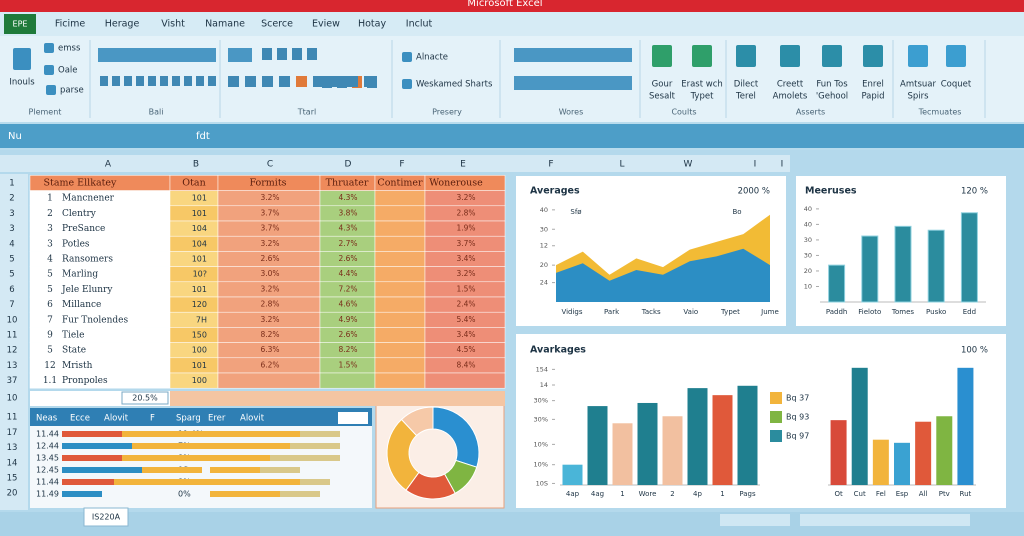  Describe the element at coordinates (797, 436) in the screenshot. I see `legend-label: Bq 97` at that location.